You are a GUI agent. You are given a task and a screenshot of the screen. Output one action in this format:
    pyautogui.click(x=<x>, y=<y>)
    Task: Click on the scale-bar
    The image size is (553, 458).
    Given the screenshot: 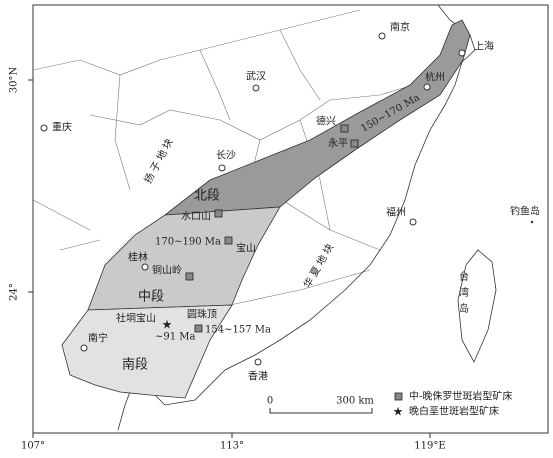 What is the action you would take?
    pyautogui.click(x=321, y=411)
    